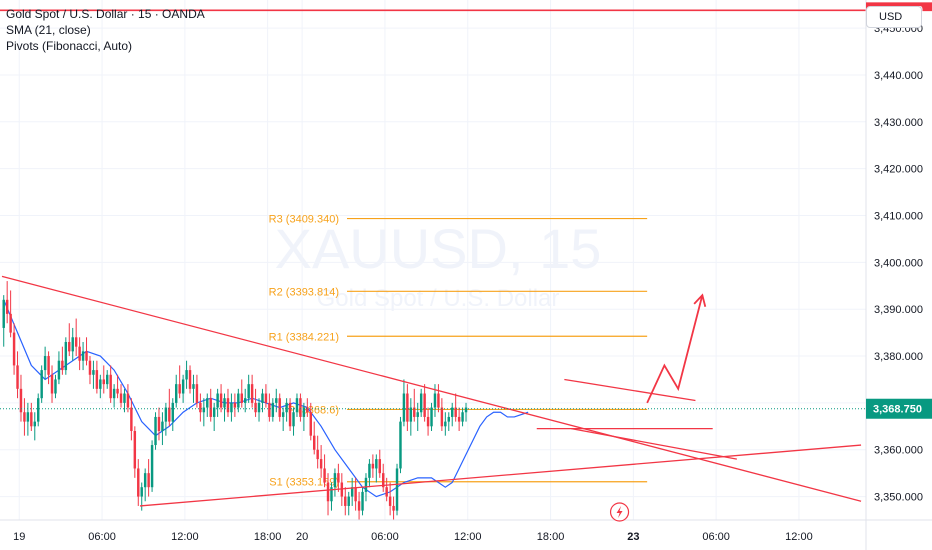 The width and height of the screenshot is (932, 550). Describe the element at coordinates (898, 498) in the screenshot. I see `price-tick-label: 3,350.000` at that location.